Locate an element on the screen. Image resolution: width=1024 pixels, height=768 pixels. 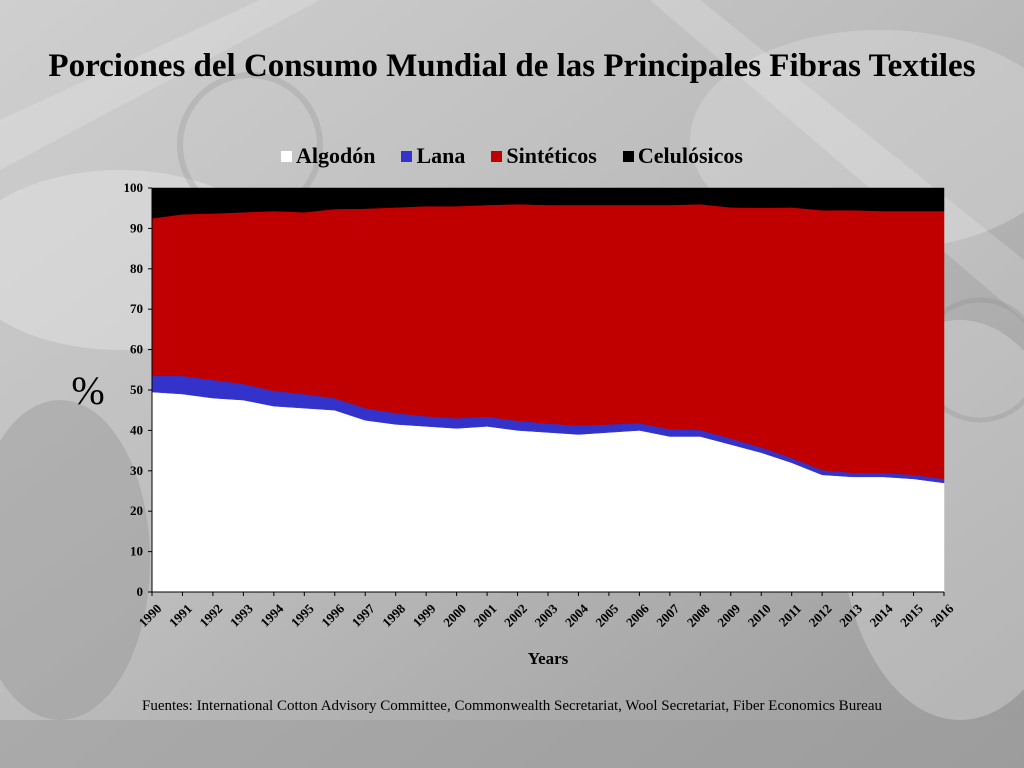
x-tick-label: 2016 is located at coordinates (941, 615).